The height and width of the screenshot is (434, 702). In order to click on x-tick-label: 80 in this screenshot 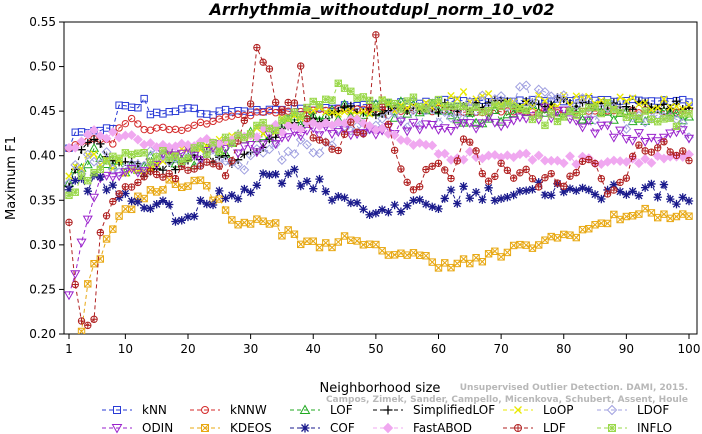, I will do `click(563, 349)`.